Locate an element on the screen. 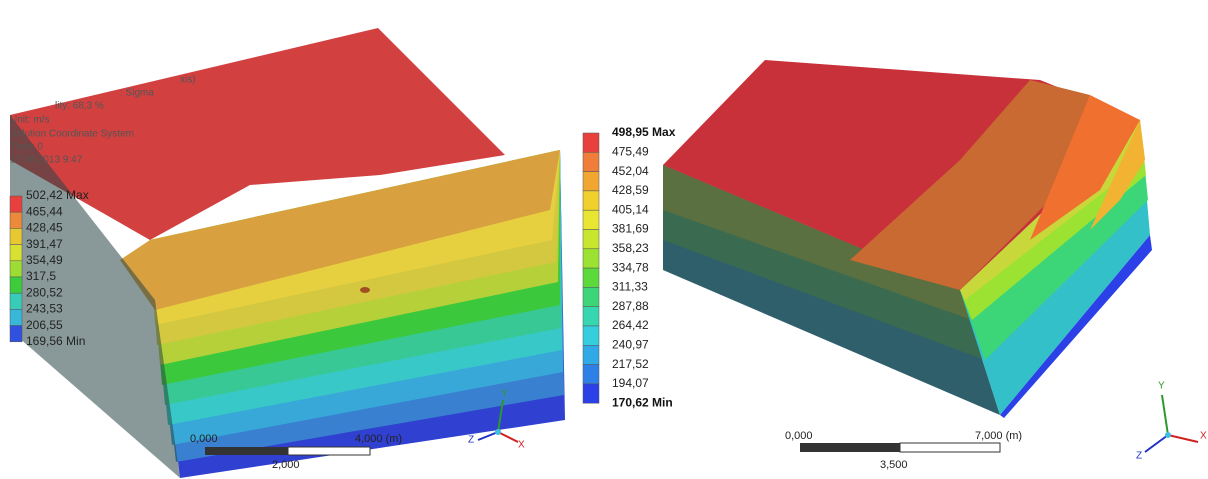 The width and height of the screenshot is (1208, 479). right-triad is located at coordinates (1171, 423).